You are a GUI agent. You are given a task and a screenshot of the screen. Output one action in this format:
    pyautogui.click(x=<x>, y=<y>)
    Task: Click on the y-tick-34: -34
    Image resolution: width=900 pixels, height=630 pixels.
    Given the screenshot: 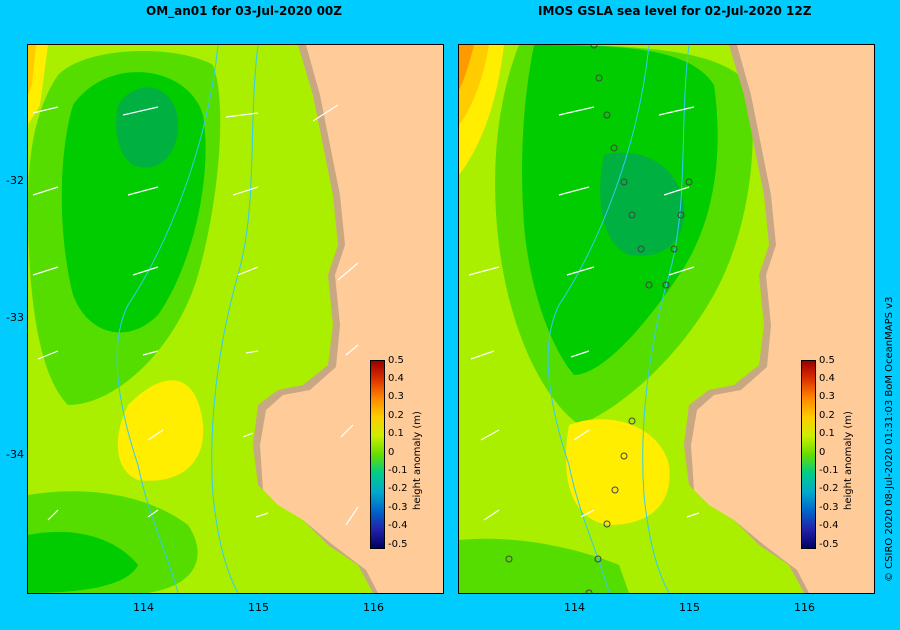 What is the action you would take?
    pyautogui.click(x=15, y=454)
    